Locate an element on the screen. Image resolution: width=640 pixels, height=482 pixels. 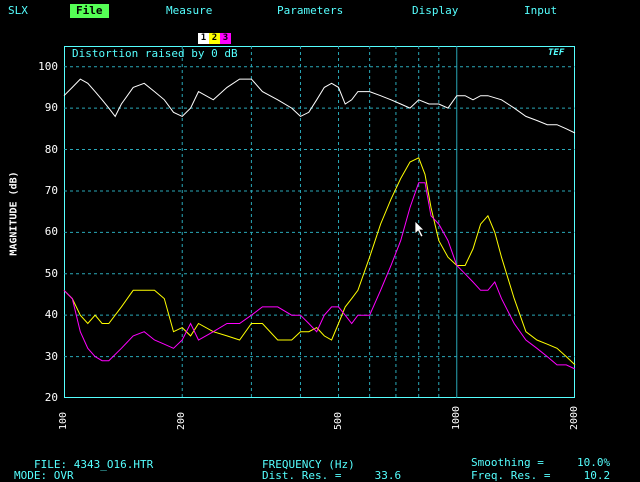
menu-file: File is located at coordinates (89, 11).